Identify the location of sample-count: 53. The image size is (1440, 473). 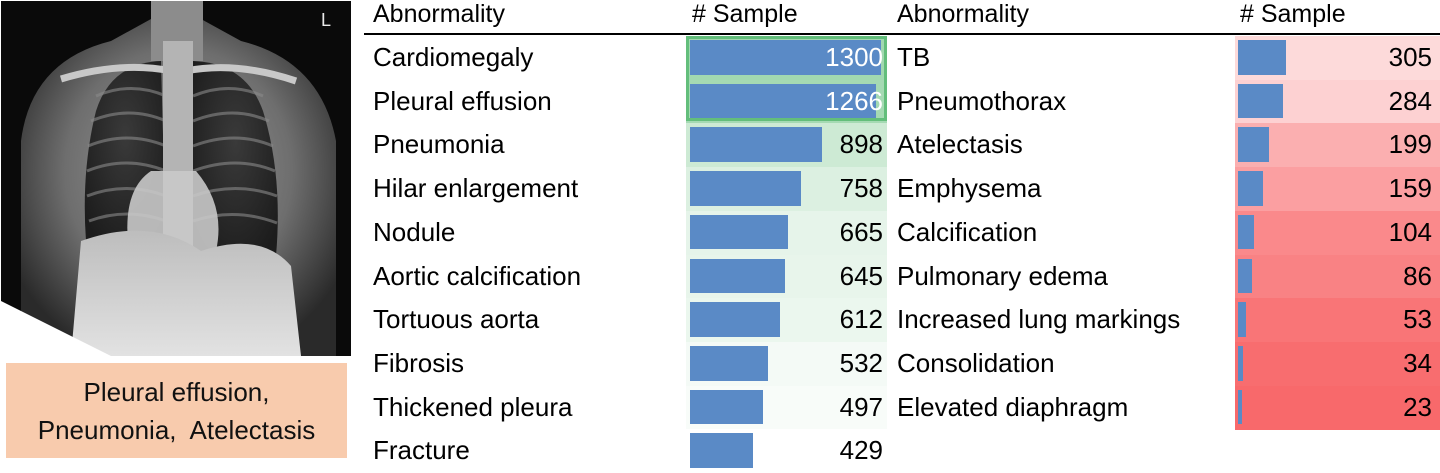
(1417, 319).